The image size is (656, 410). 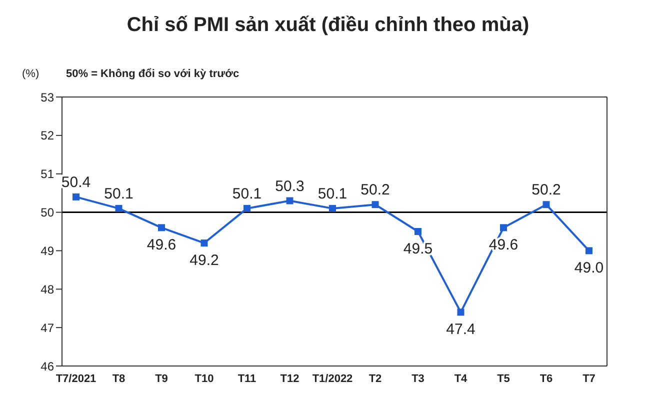 I want to click on data-label: 50.3, so click(x=289, y=186).